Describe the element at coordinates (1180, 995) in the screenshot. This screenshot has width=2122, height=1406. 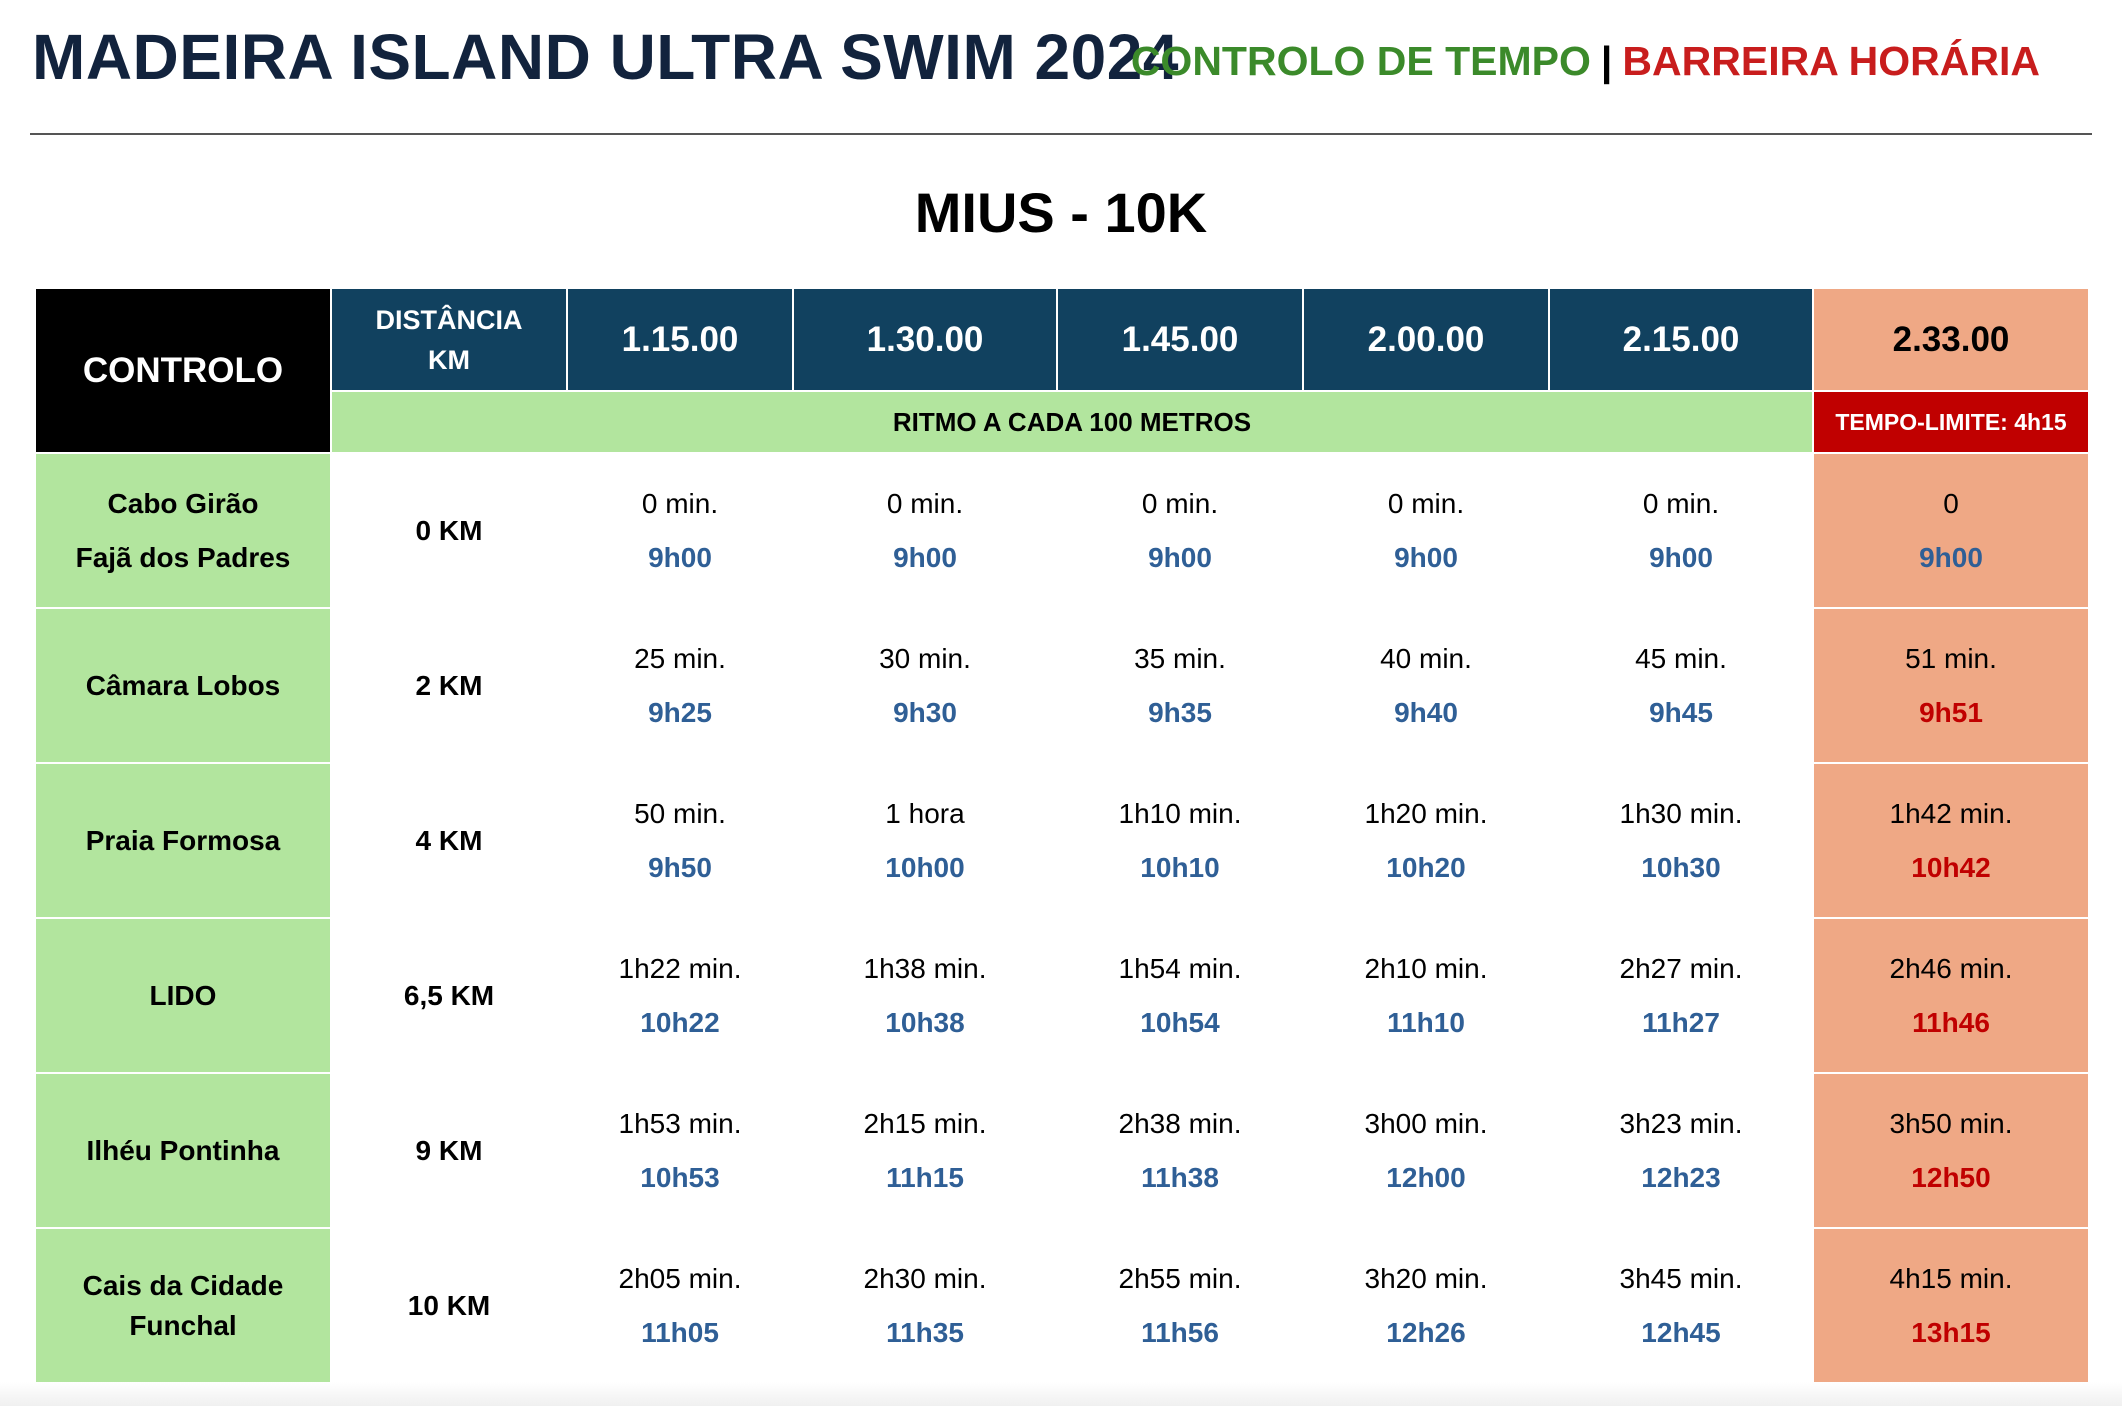
I see `split-cell: 1h54 min. 10h54` at that location.